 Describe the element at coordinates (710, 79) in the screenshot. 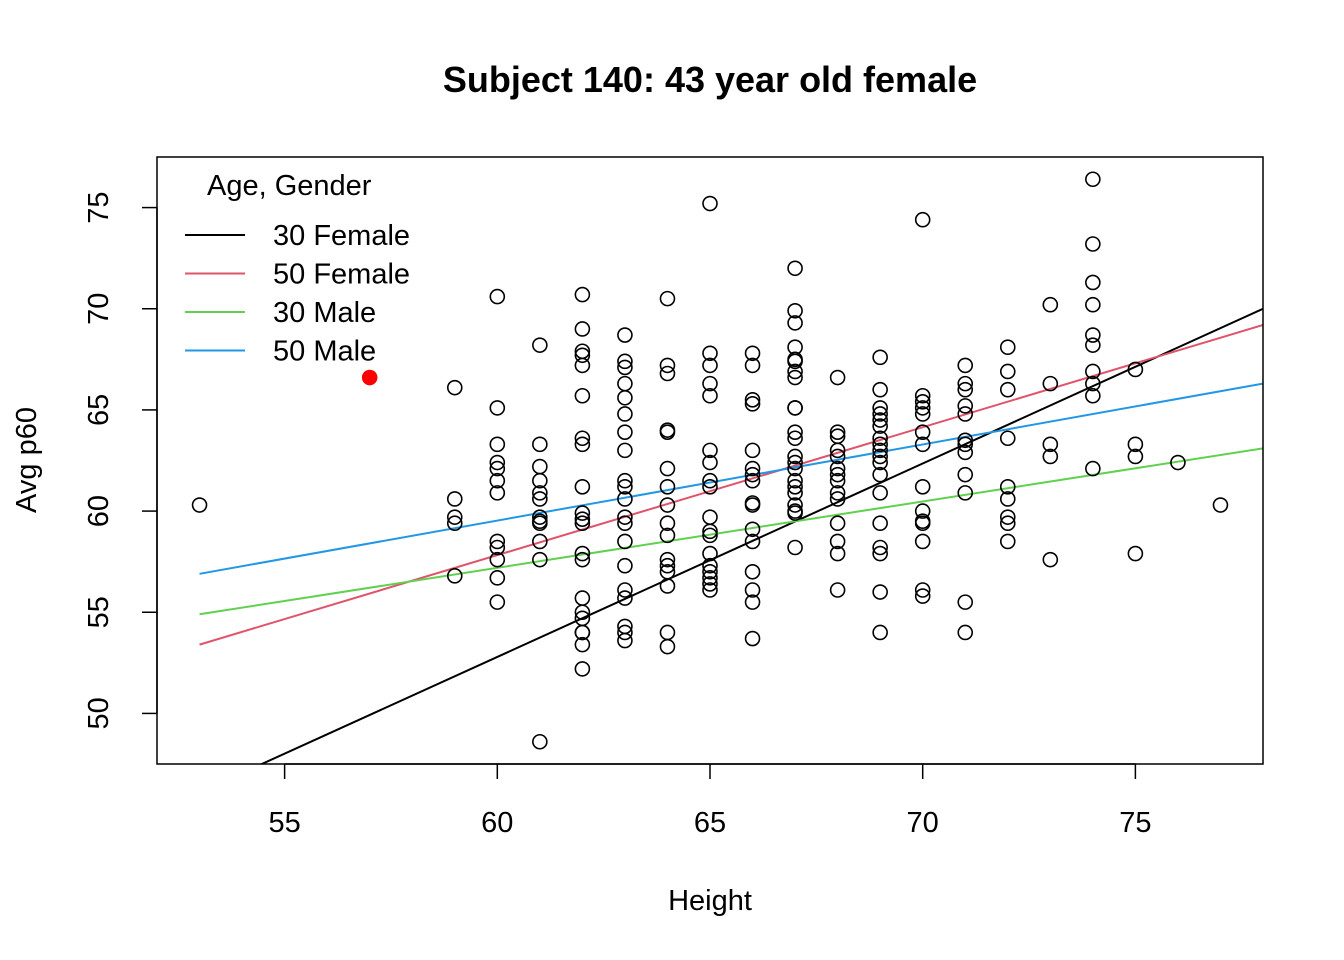

I see `chart-title: Subject 140: 43 year old female` at that location.